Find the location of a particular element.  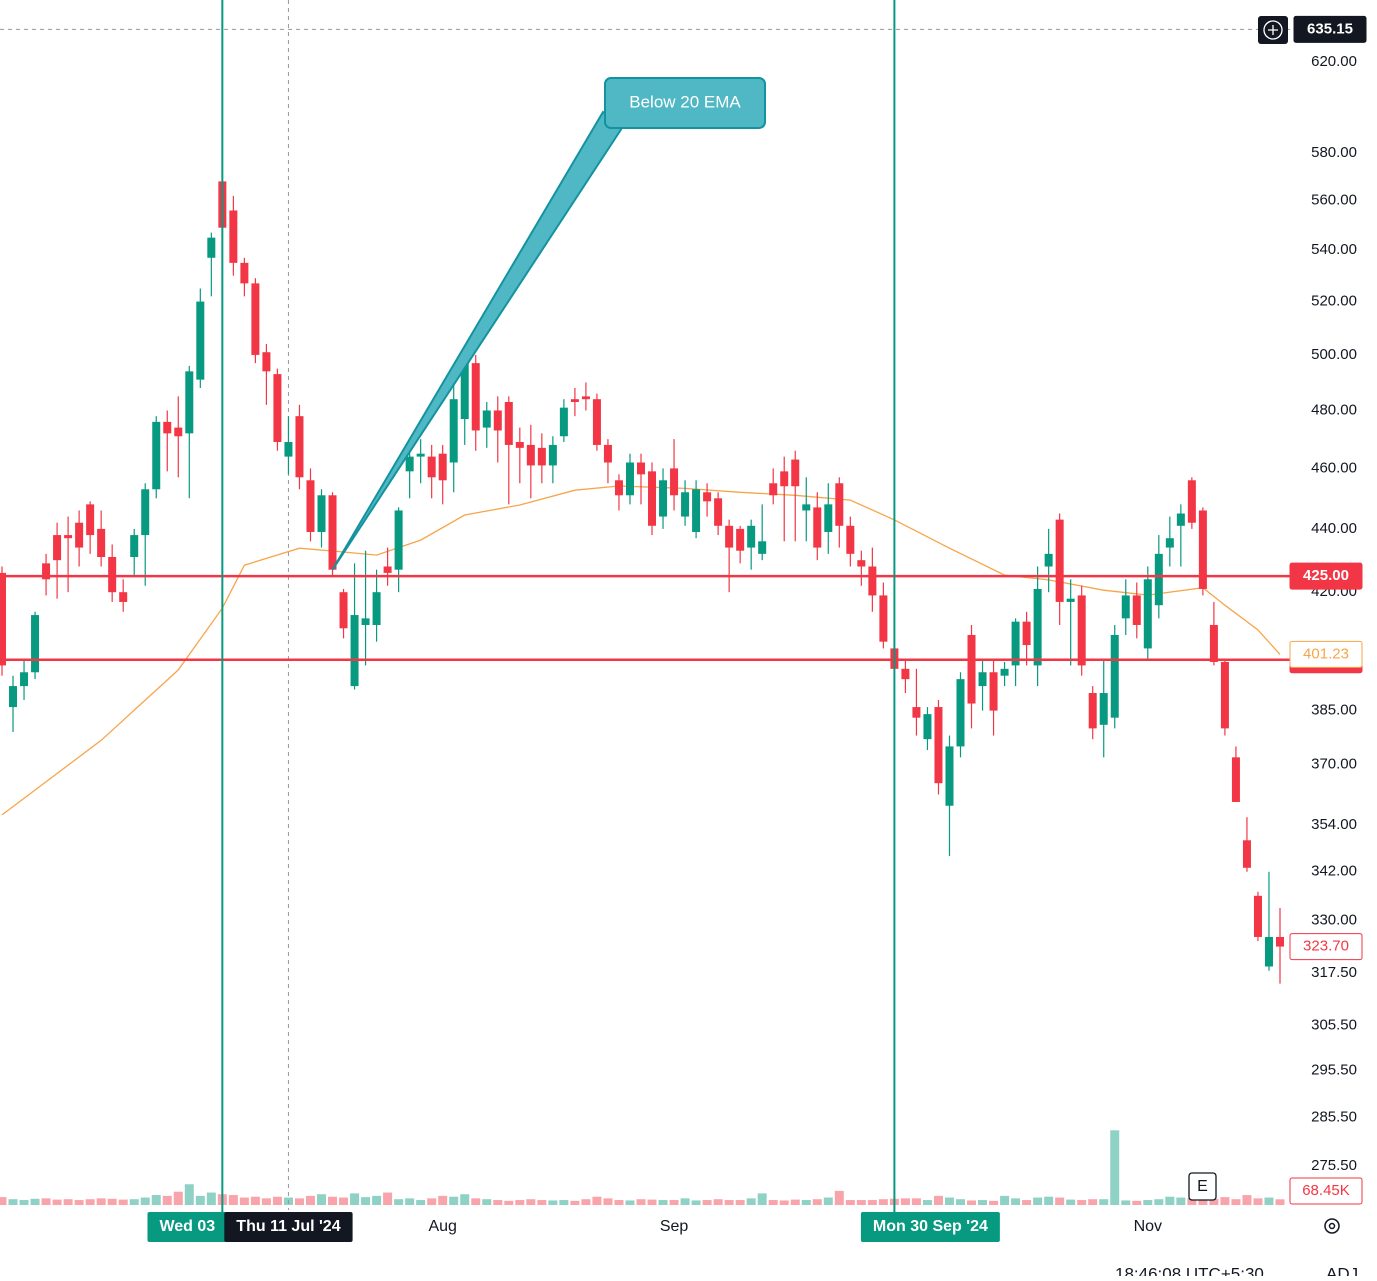

y-tick-label: 560.00 is located at coordinates (1334, 200).